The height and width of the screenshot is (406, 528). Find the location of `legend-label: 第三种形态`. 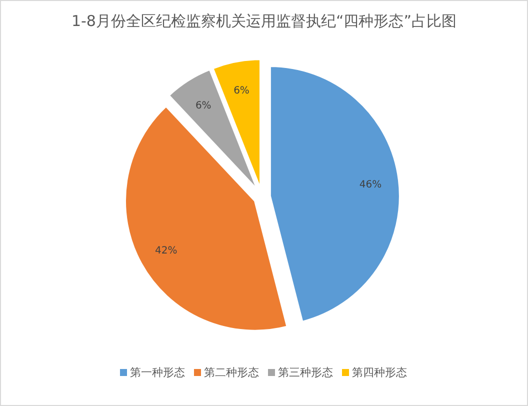

legend-label: 第三种形态 is located at coordinates (305, 372).